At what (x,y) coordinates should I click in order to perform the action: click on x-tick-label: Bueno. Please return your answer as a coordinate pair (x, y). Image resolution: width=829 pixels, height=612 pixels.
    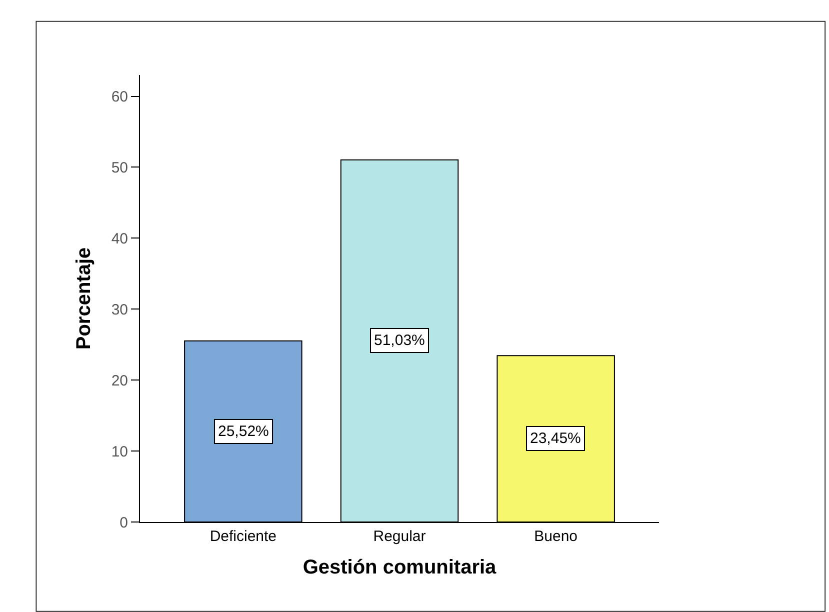
    Looking at the image, I should click on (556, 536).